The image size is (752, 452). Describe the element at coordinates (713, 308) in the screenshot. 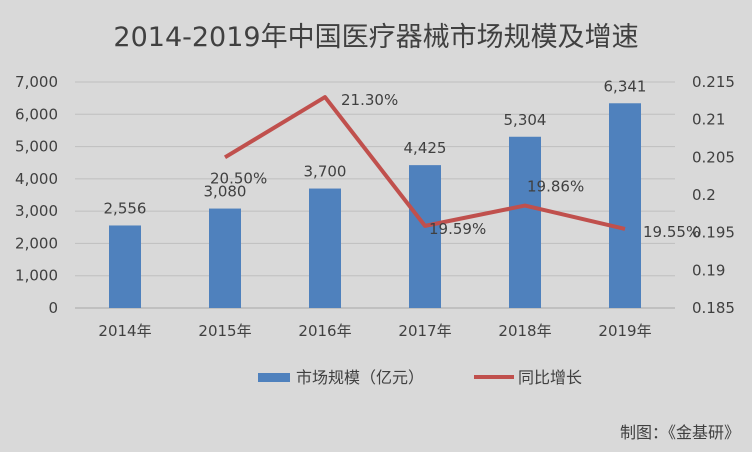

I see `right-axis-tick-label: 0.185` at that location.